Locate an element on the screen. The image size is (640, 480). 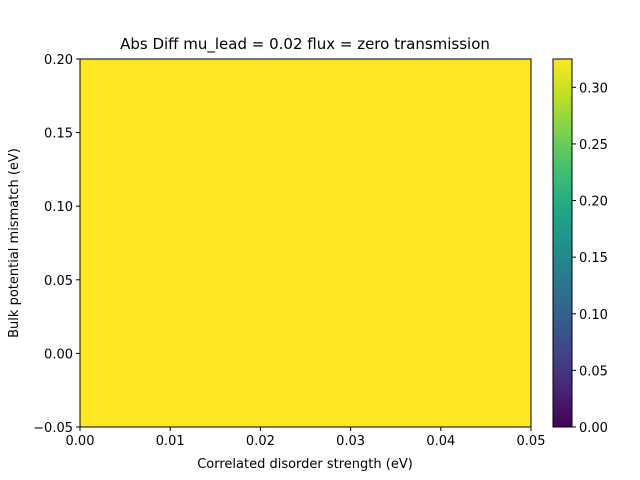
x-tick-label: 0.02 is located at coordinates (260, 441).